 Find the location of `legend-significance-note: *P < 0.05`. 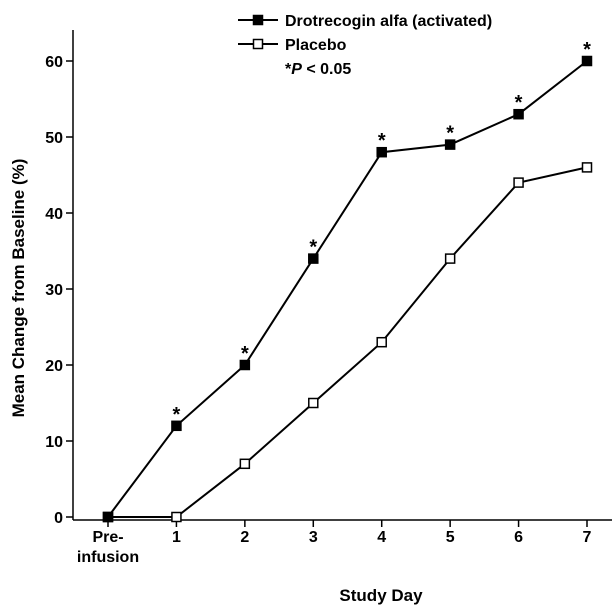

legend-significance-note: *P < 0.05 is located at coordinates (318, 69).